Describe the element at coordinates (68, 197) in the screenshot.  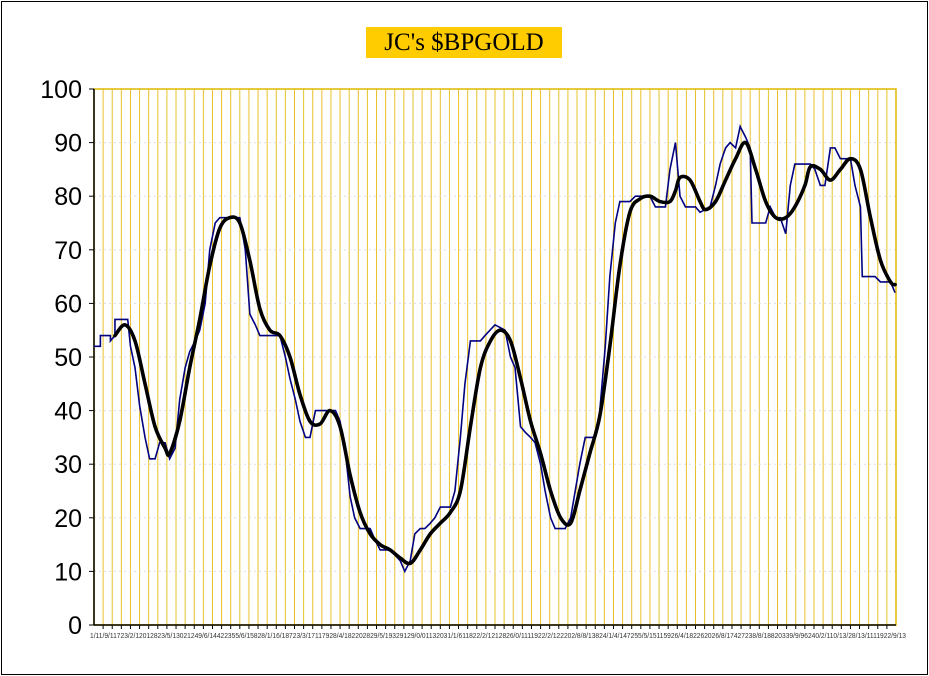
I see `y-tick-label: 80` at that location.